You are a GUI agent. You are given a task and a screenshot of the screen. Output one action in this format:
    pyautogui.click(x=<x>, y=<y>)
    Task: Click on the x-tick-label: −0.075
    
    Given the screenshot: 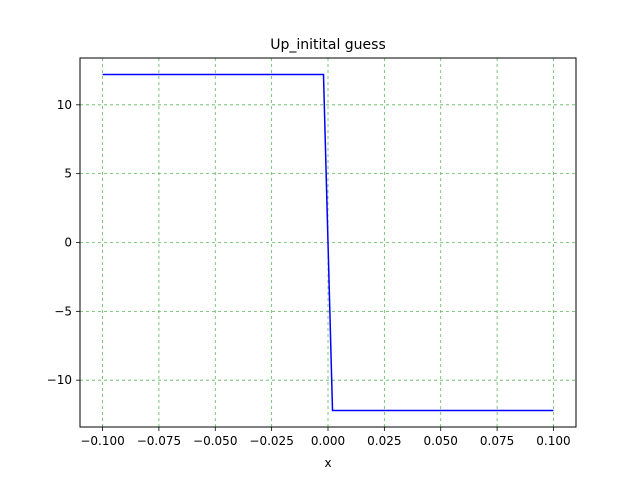 What is the action you would take?
    pyautogui.click(x=159, y=441)
    